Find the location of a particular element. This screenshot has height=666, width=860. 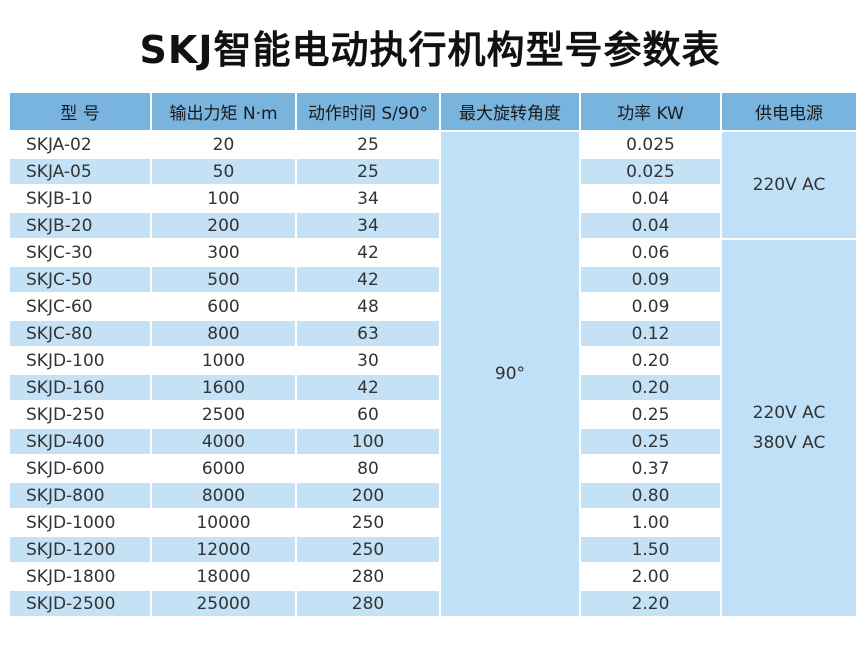

model-cell: SKJD-600 is located at coordinates (80, 468).